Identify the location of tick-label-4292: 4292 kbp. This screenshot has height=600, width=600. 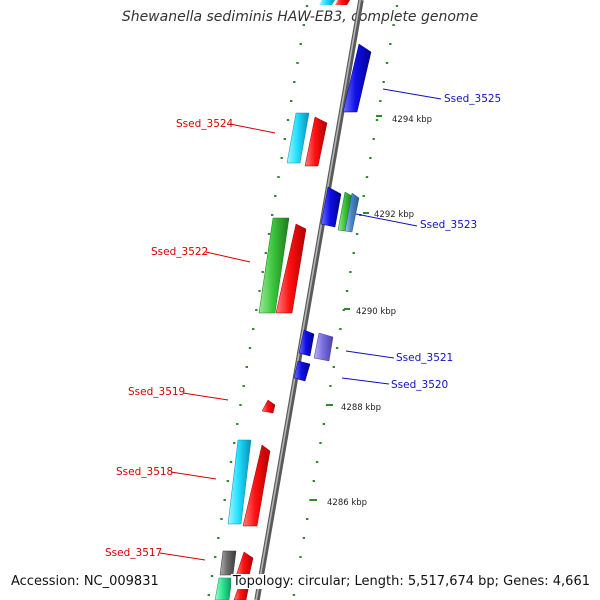
(394, 215).